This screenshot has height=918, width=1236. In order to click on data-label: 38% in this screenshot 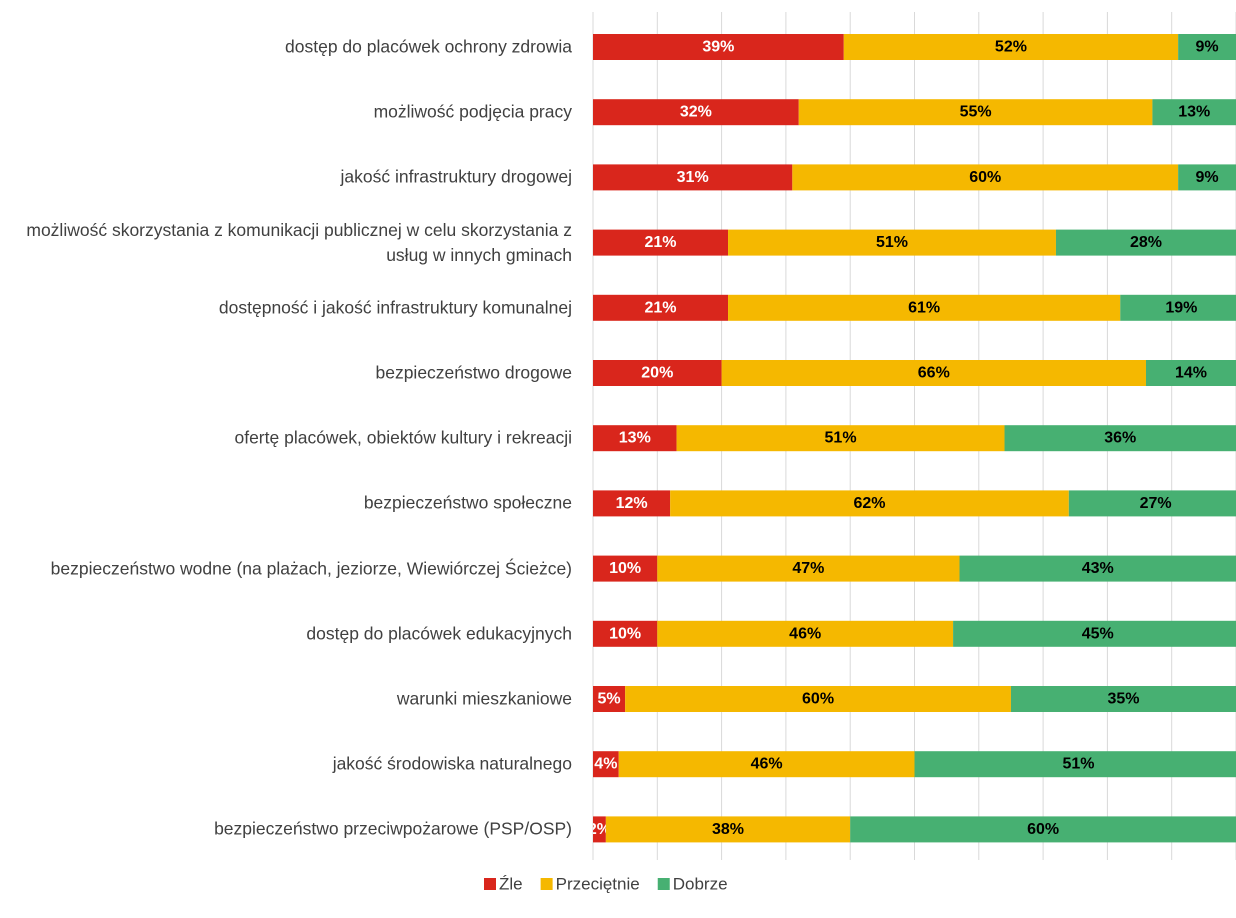, I will do `click(728, 829)`.